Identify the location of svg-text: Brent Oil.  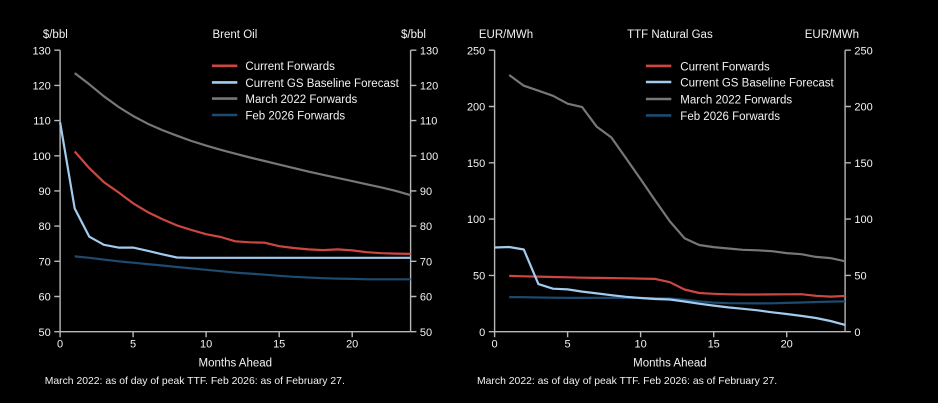
(235, 35).